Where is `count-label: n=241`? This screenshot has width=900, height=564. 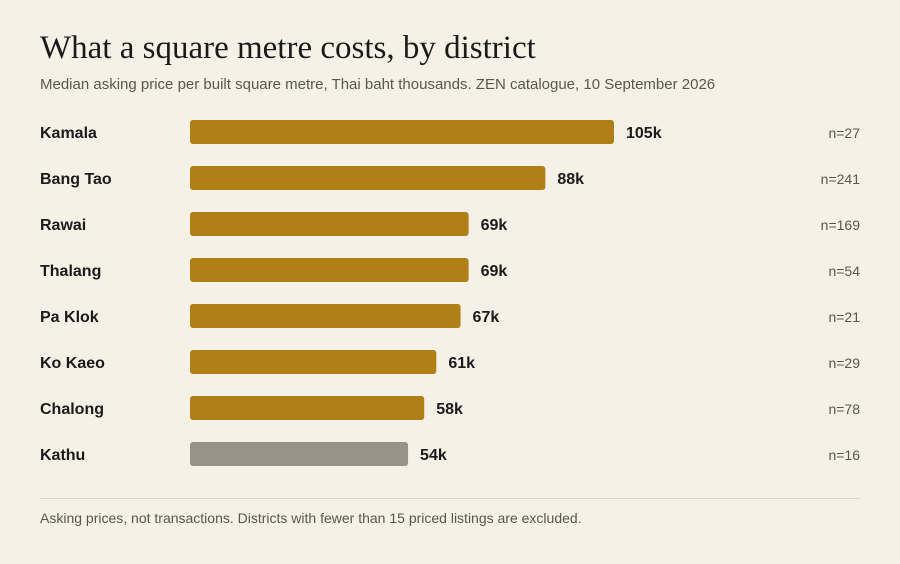 count-label: n=241 is located at coordinates (841, 179).